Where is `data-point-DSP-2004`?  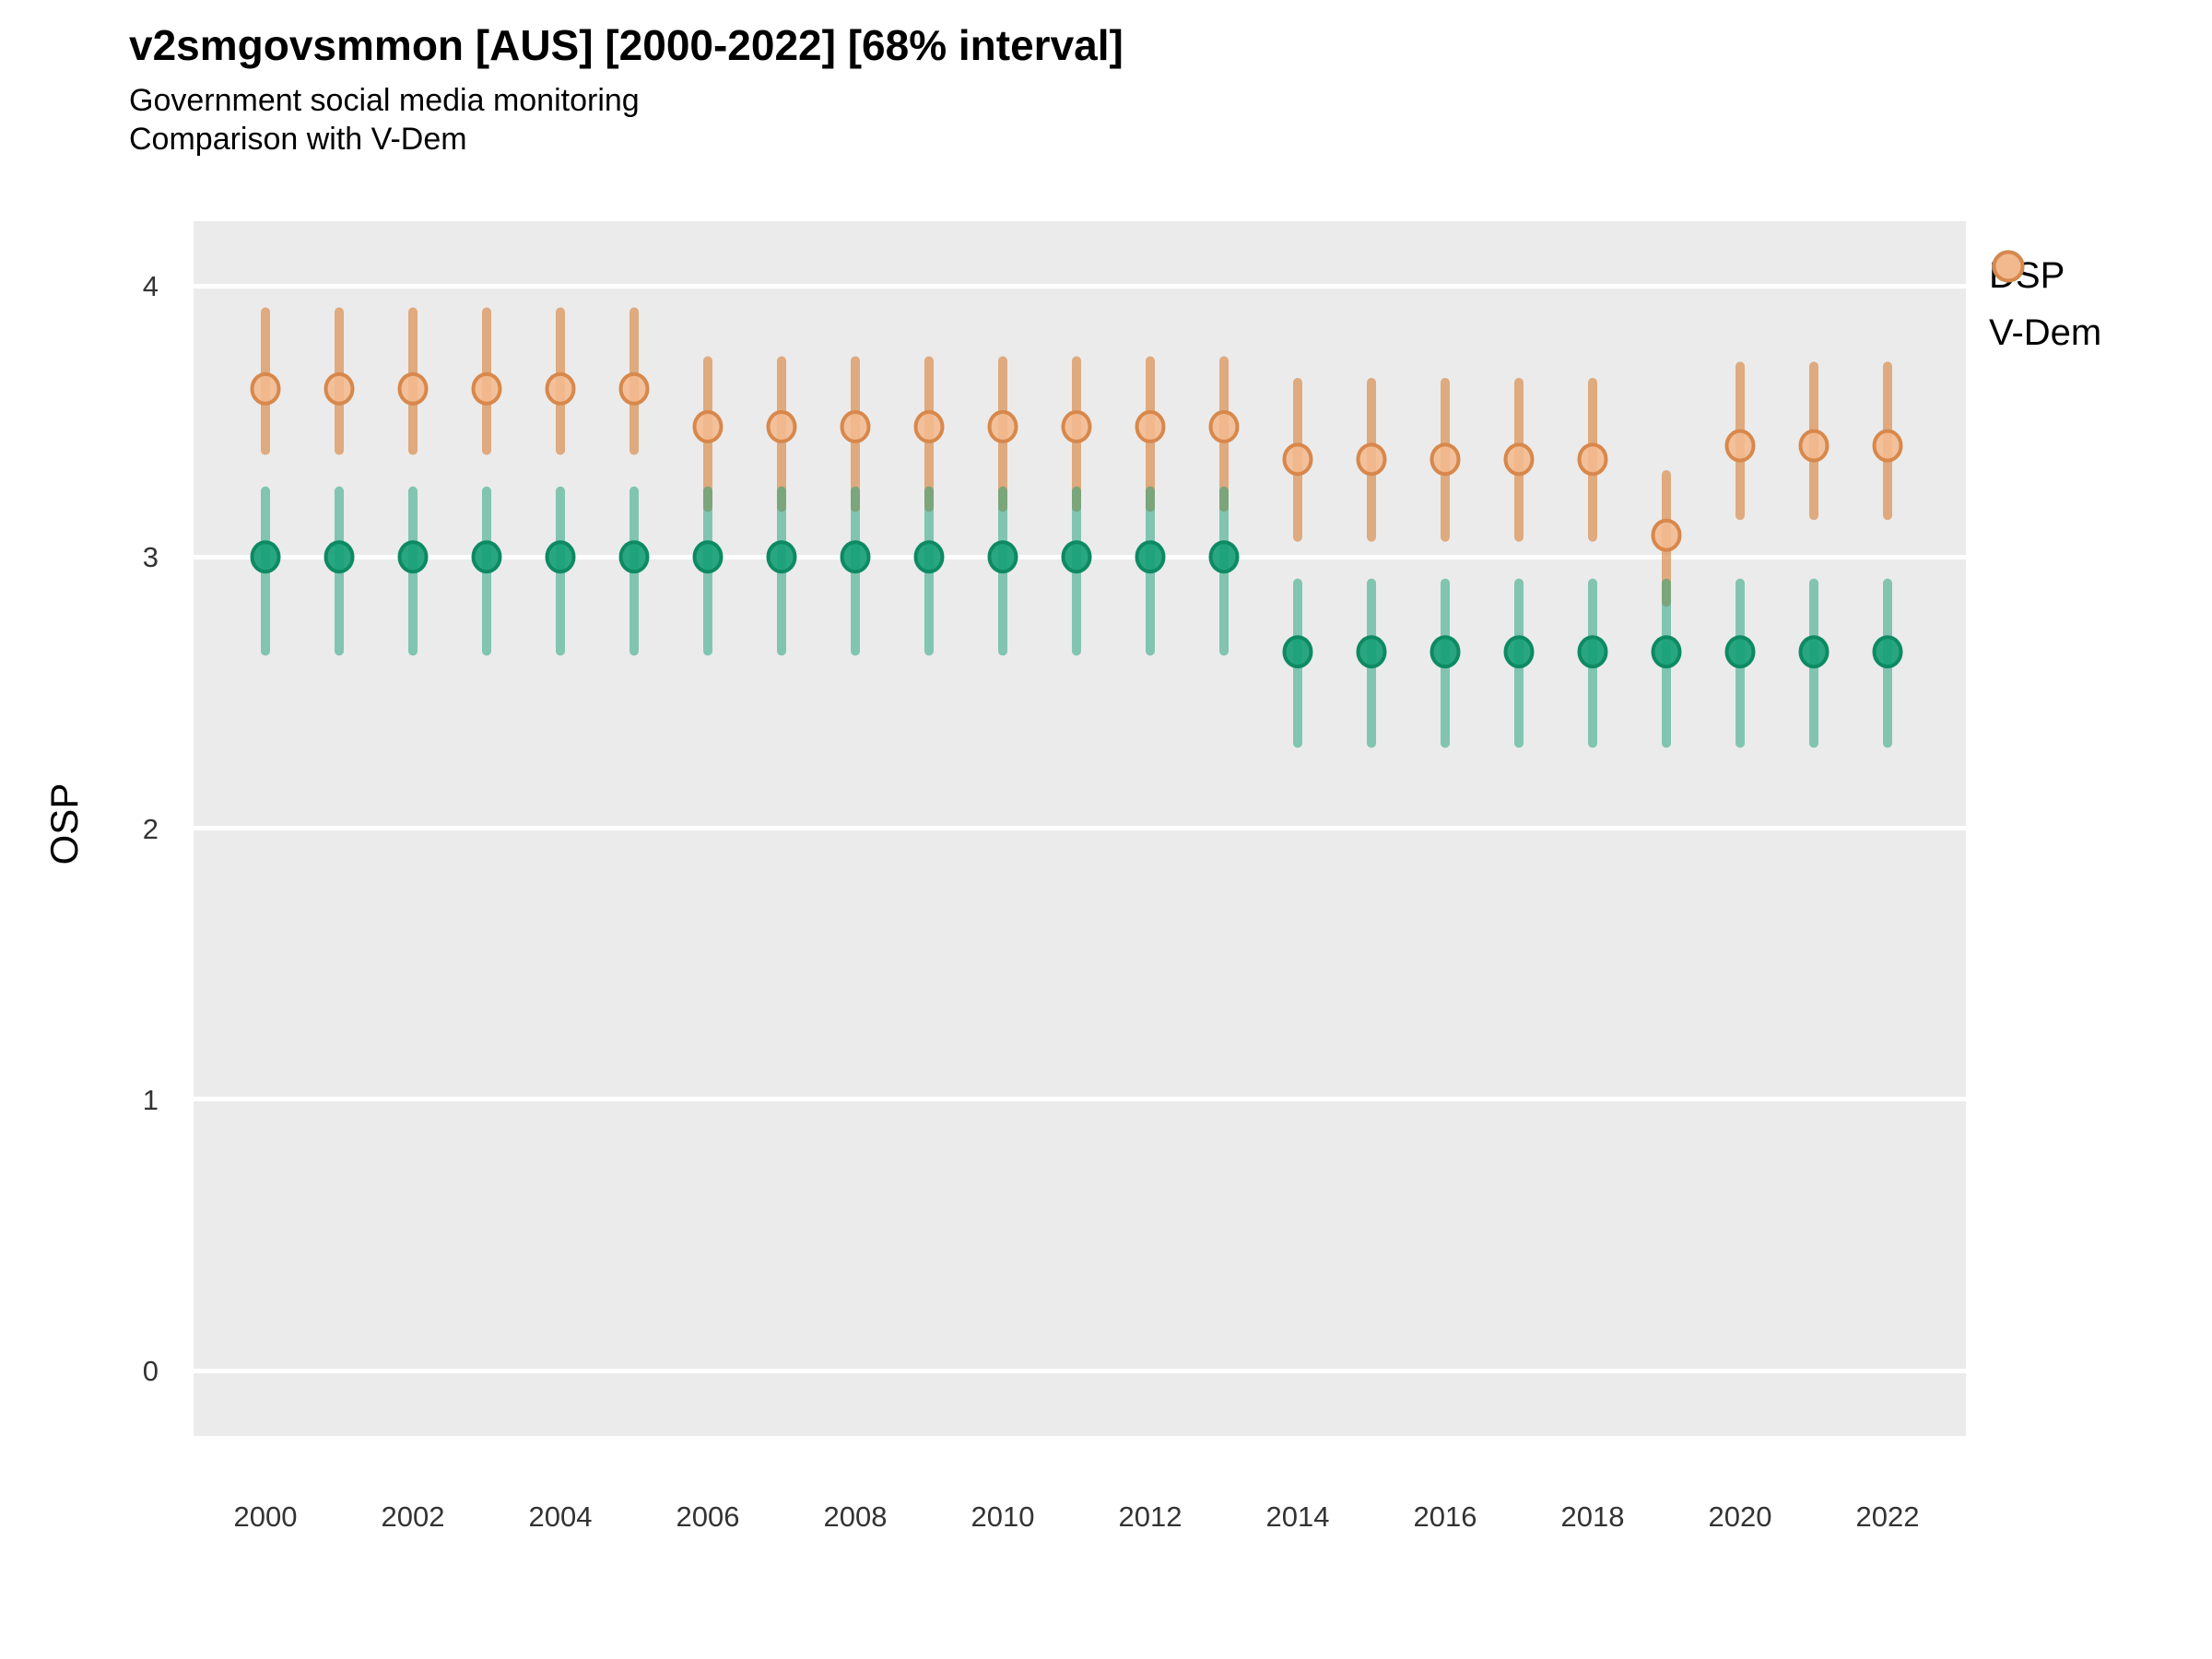 data-point-DSP-2004 is located at coordinates (560, 557).